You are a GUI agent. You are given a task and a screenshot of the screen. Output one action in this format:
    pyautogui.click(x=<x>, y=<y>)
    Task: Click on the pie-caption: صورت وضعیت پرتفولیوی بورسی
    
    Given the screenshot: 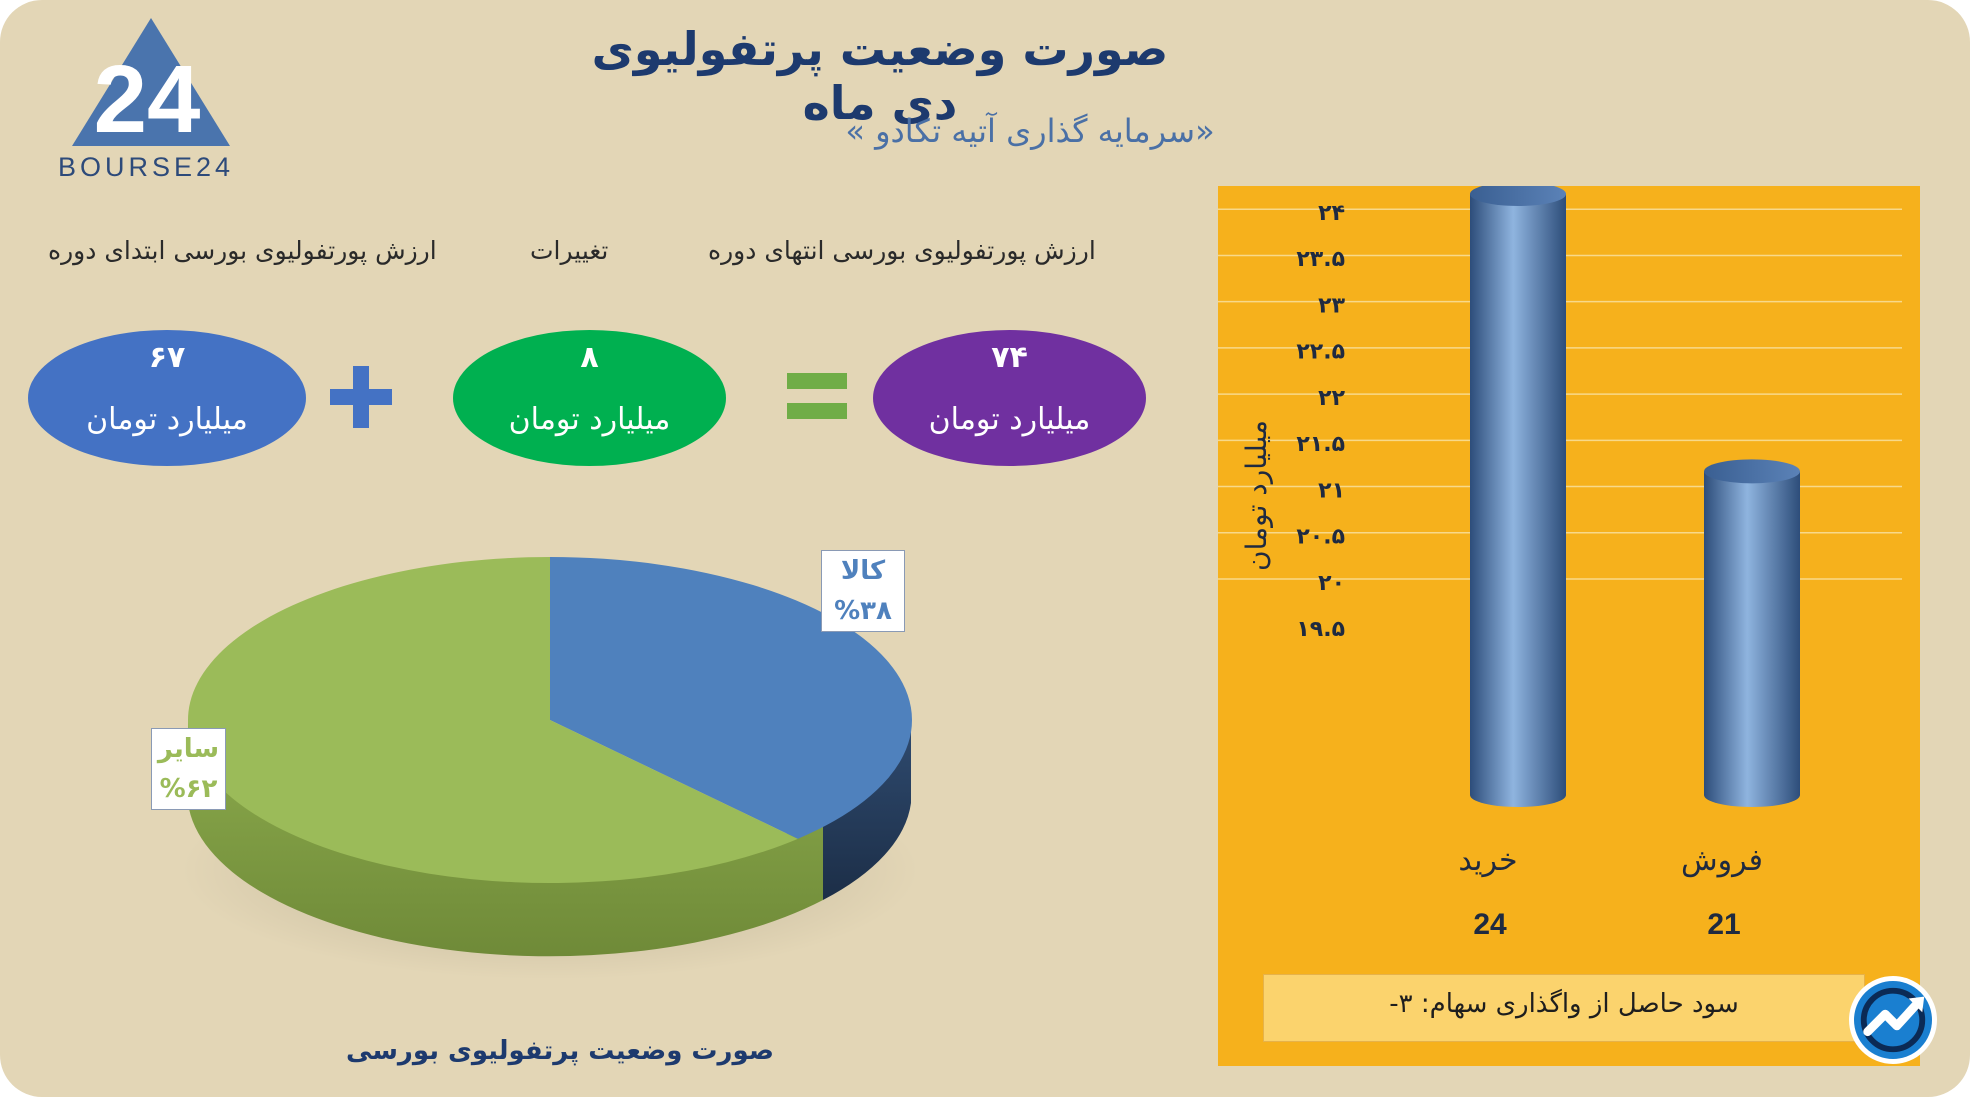 What is the action you would take?
    pyautogui.click(x=560, y=1051)
    